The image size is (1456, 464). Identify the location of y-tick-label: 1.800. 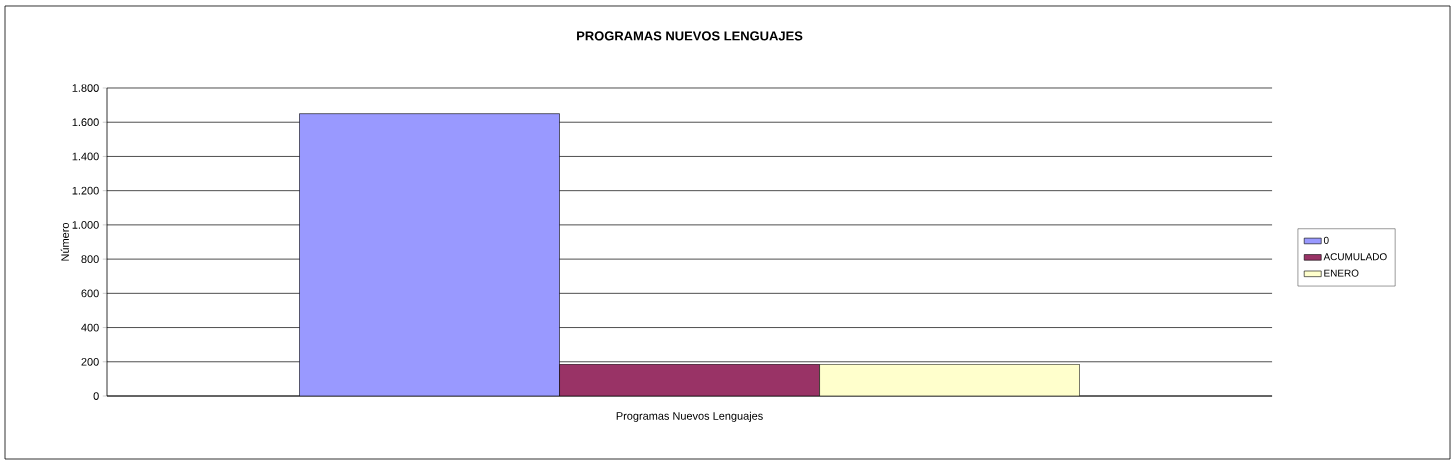
(85, 88).